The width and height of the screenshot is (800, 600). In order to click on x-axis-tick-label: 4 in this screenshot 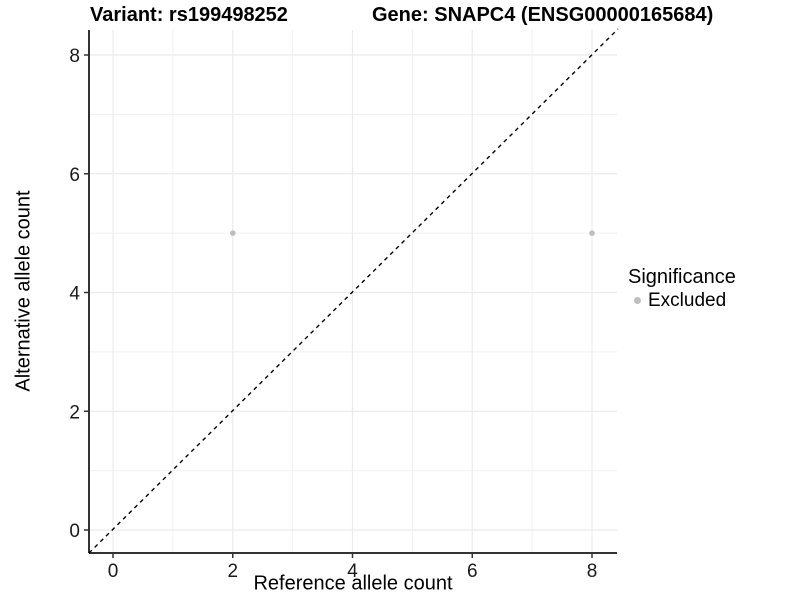, I will do `click(352, 571)`.